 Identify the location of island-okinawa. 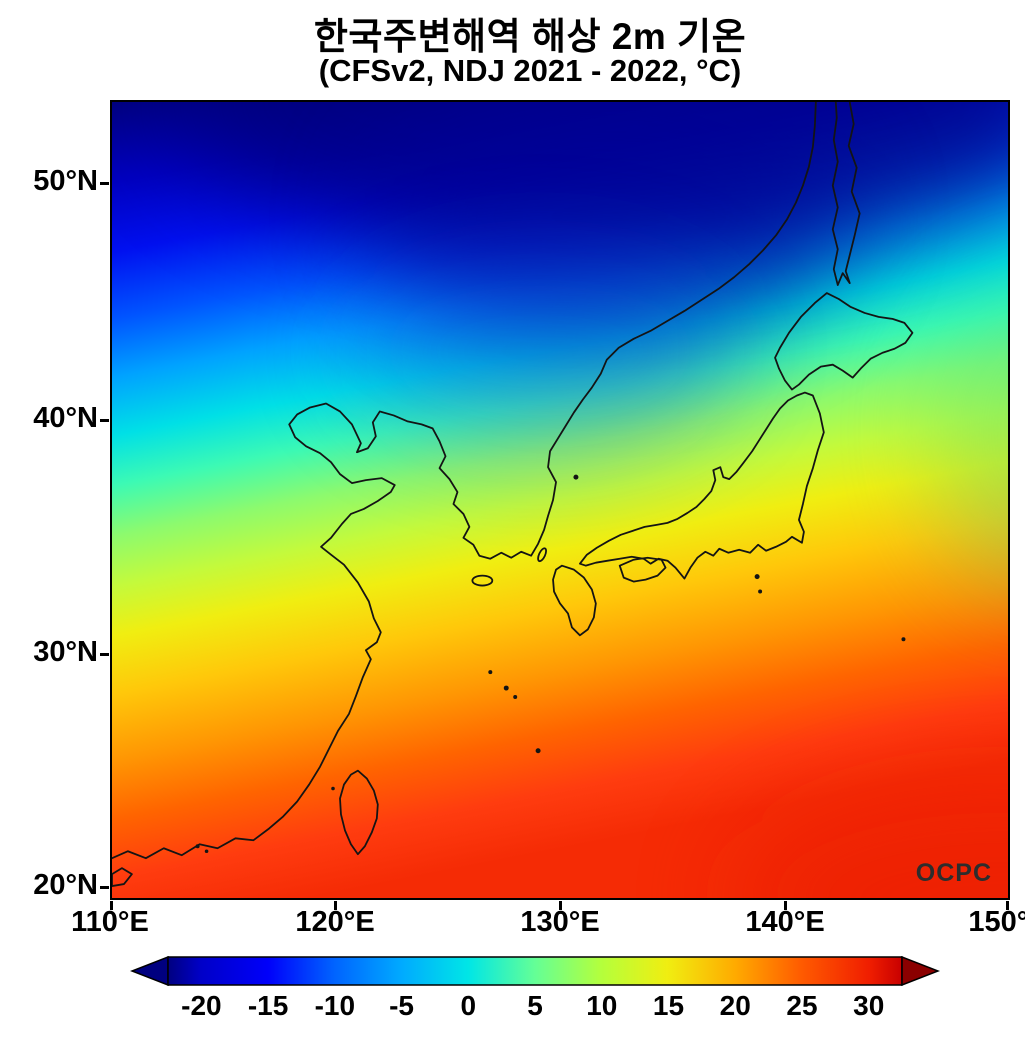
(538, 751).